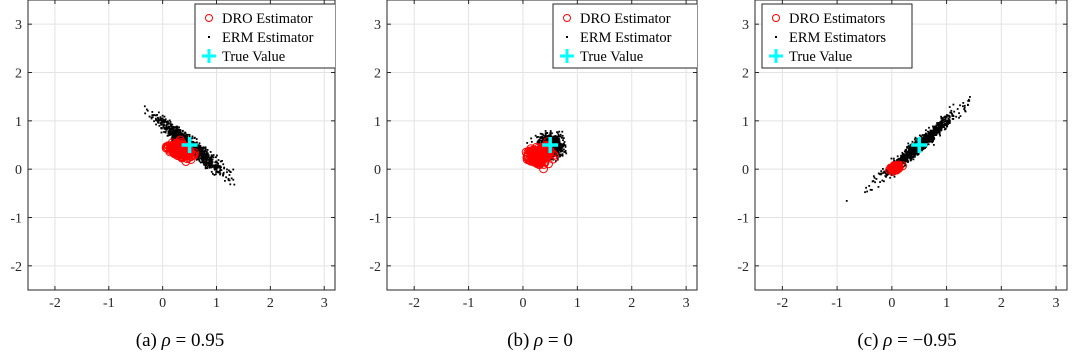 This screenshot has width=1079, height=360. What do you see at coordinates (540, 340) in the screenshot?
I see `panel-caption: (b) ρ = 0` at bounding box center [540, 340].